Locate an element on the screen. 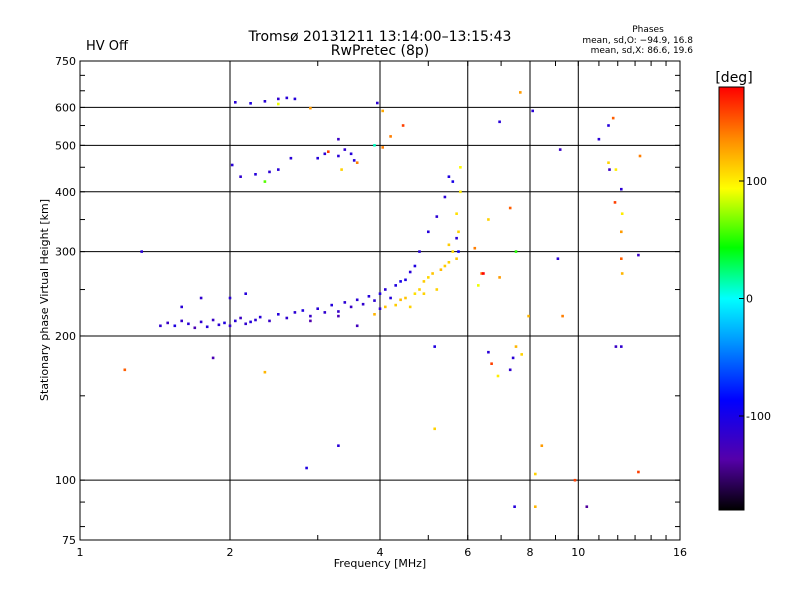 This screenshot has width=800, height=600. y-tick-label: 100 is located at coordinates (65, 480).